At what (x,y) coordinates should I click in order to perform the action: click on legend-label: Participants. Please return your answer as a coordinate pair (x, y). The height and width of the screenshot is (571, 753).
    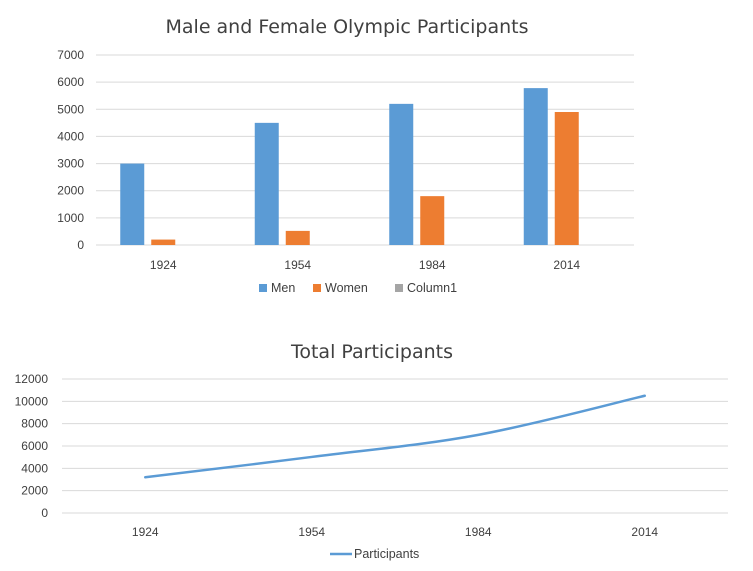
    Looking at the image, I should click on (386, 554).